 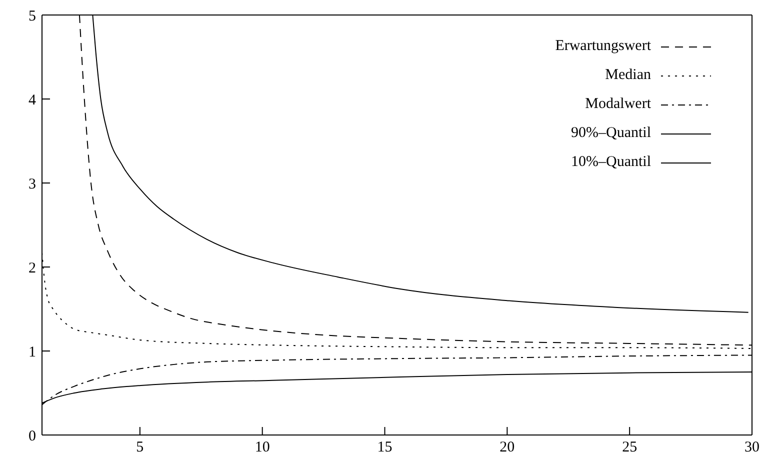 What do you see at coordinates (32, 268) in the screenshot?
I see `y-tick-label: 2` at bounding box center [32, 268].